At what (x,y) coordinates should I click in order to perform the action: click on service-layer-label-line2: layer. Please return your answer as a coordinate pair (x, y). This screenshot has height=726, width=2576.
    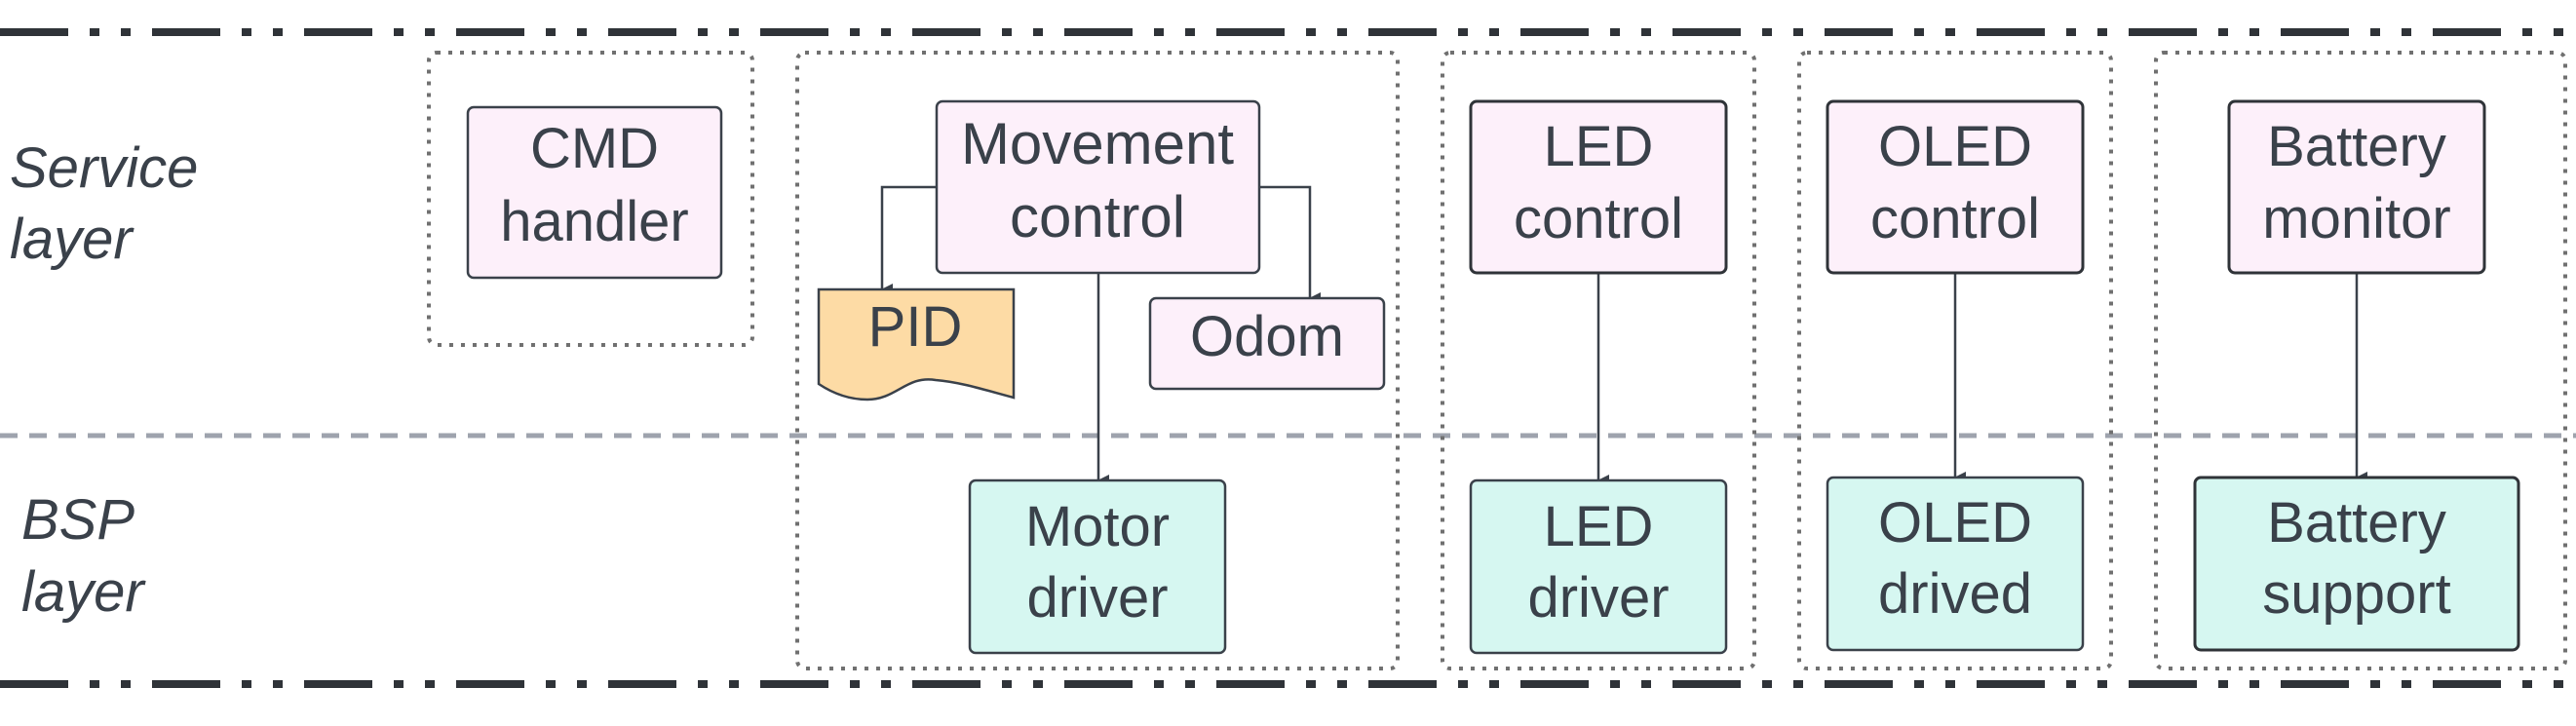
    Looking at the image, I should click on (72, 240).